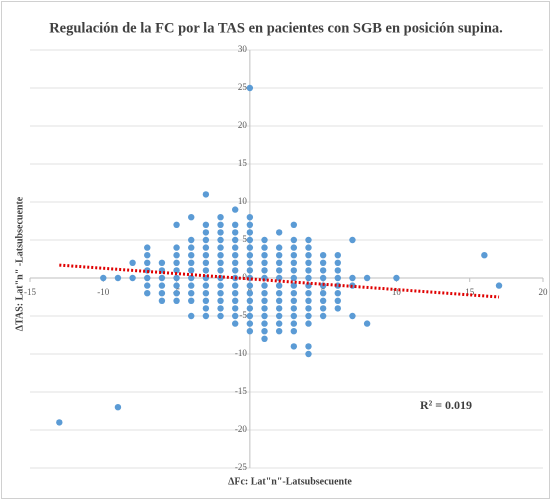 The width and height of the screenshot is (552, 501). I want to click on y-tick-label: 5, so click(244, 239).